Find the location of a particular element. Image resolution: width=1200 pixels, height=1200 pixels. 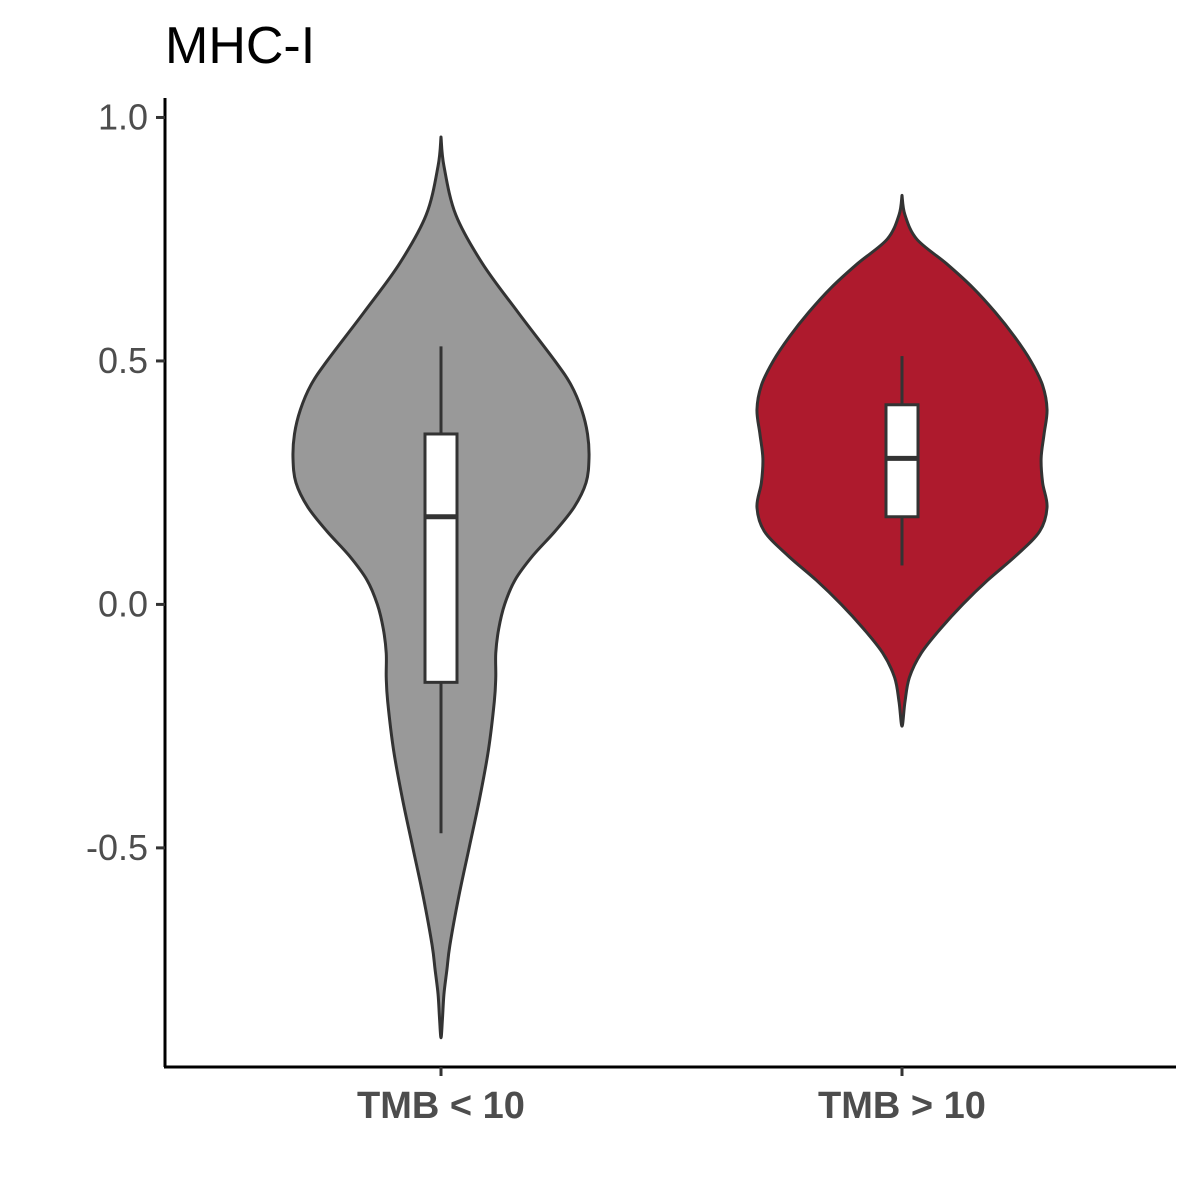

y-tick-label: -0.5 is located at coordinates (117, 847).